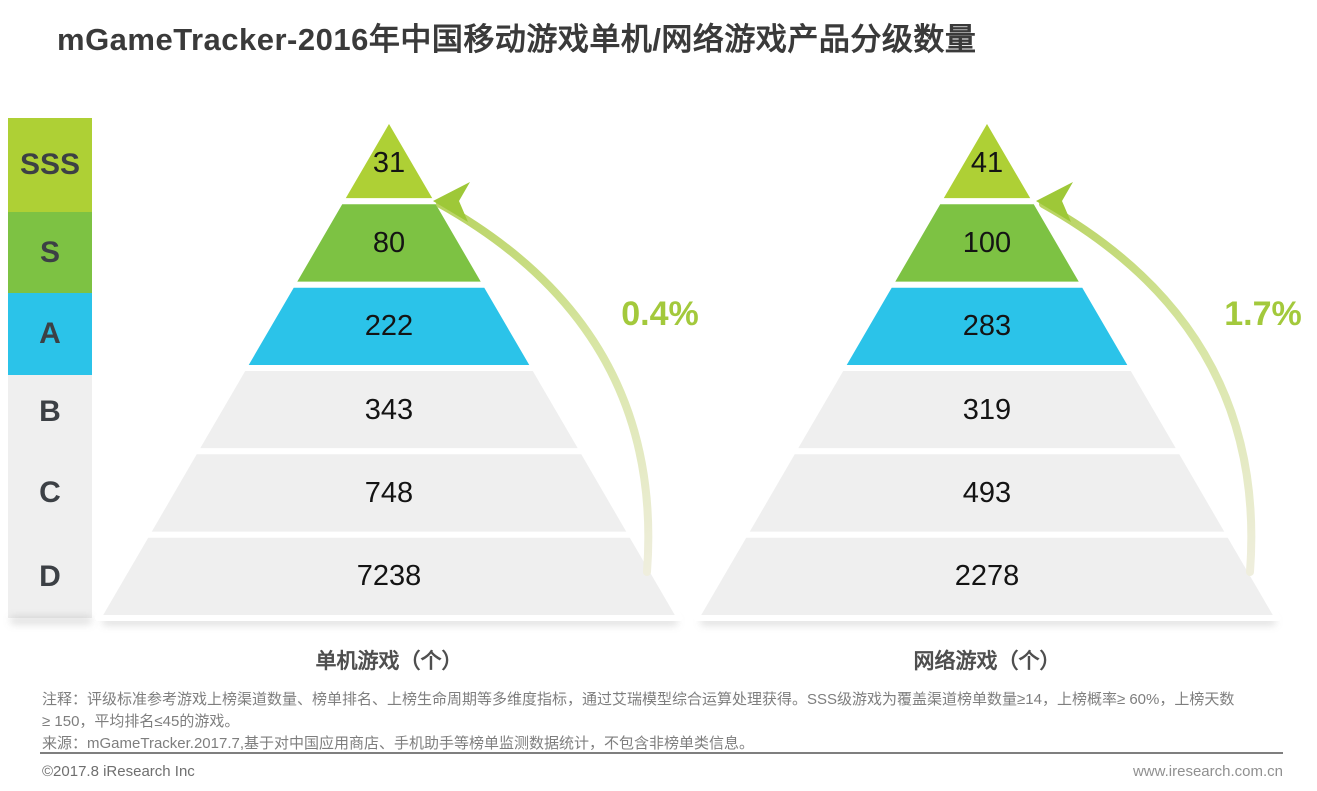 This screenshot has width=1317, height=791. What do you see at coordinates (50, 411) in the screenshot?
I see `legend-label-b: B` at bounding box center [50, 411].